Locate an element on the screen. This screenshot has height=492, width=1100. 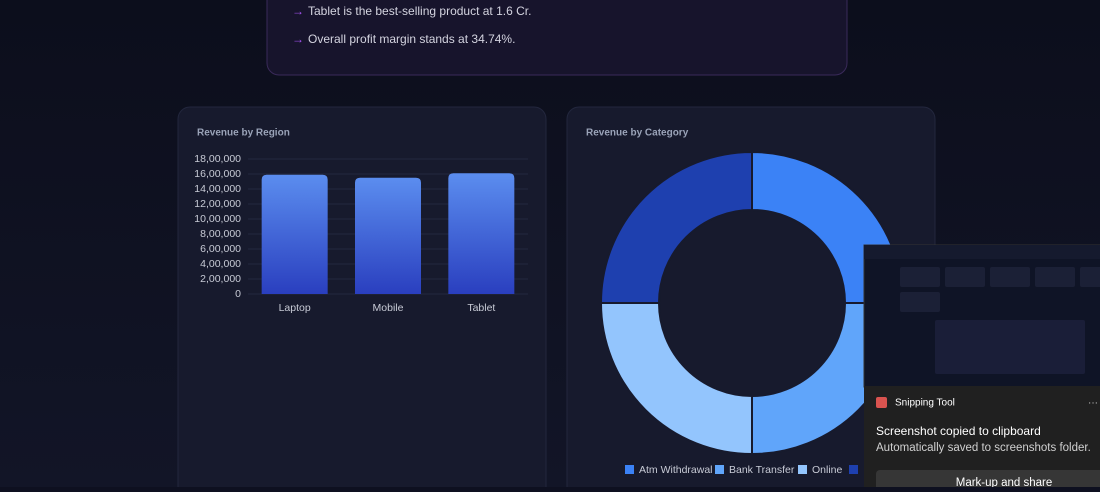
x-tick-label: Mobile is located at coordinates (388, 308).